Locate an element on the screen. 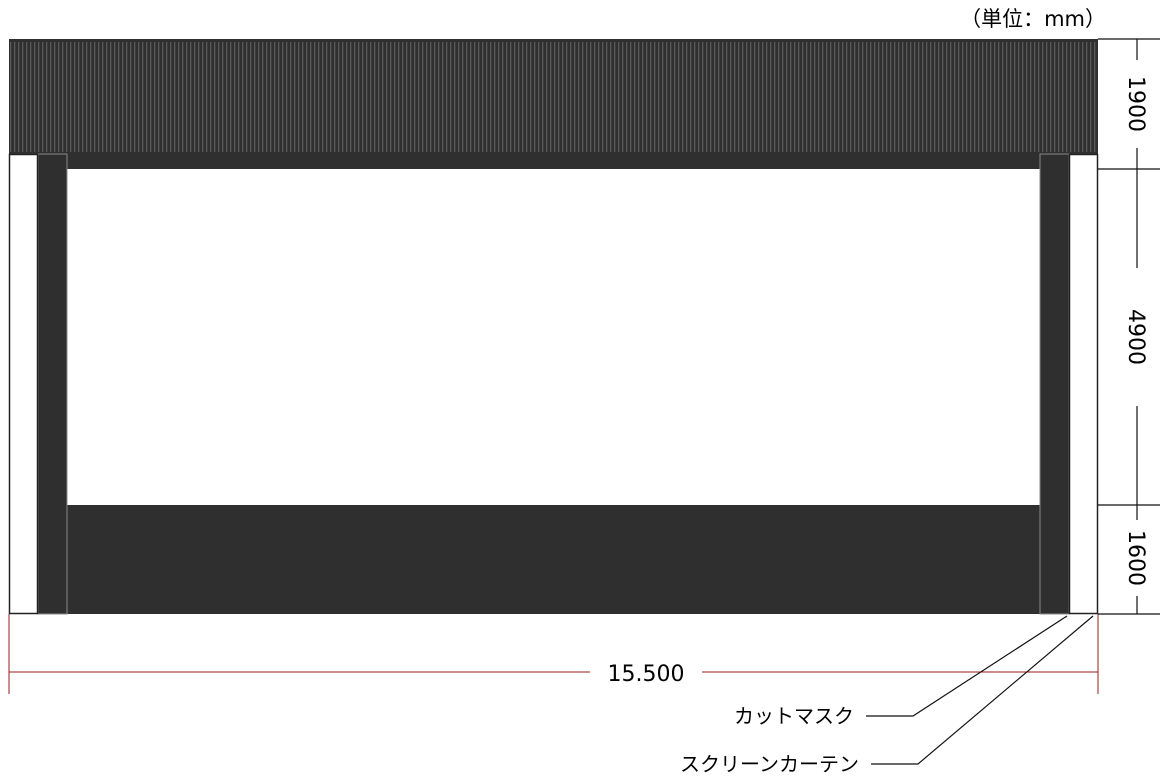  bottom-mask is located at coordinates (553, 559).